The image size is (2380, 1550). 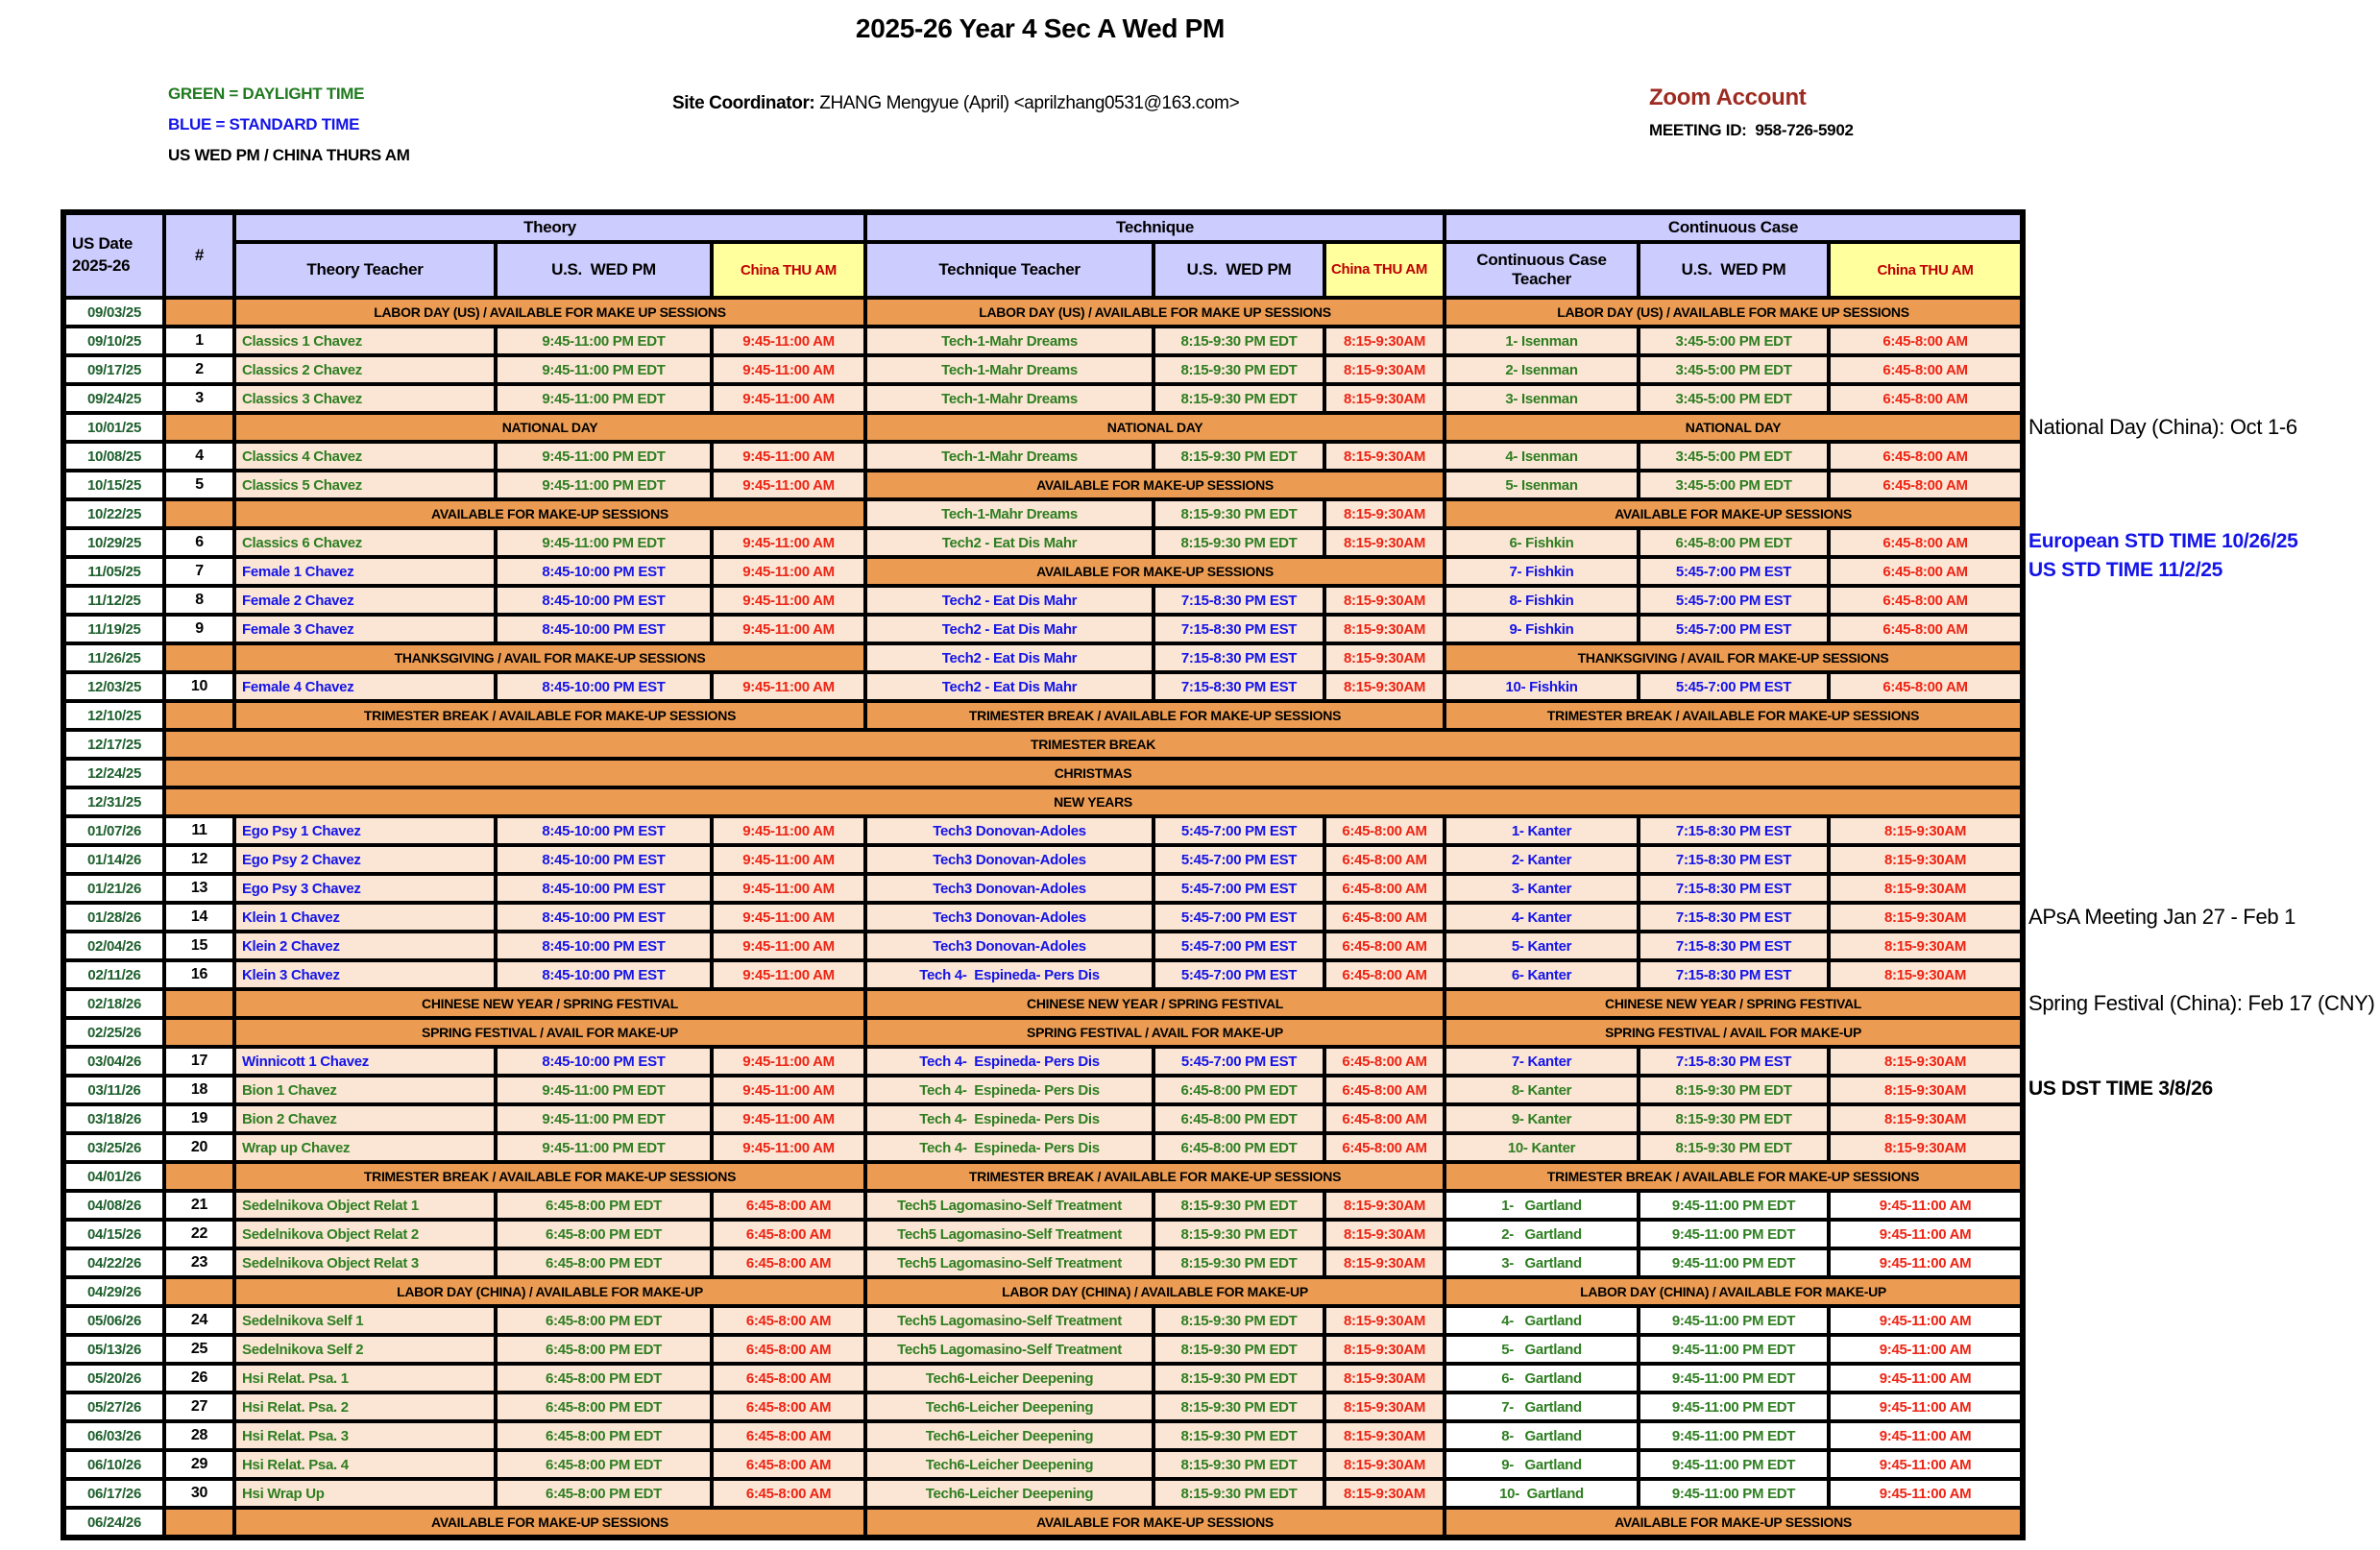 I want to click on us-date-header: US Date 2025-26, so click(x=114, y=255).